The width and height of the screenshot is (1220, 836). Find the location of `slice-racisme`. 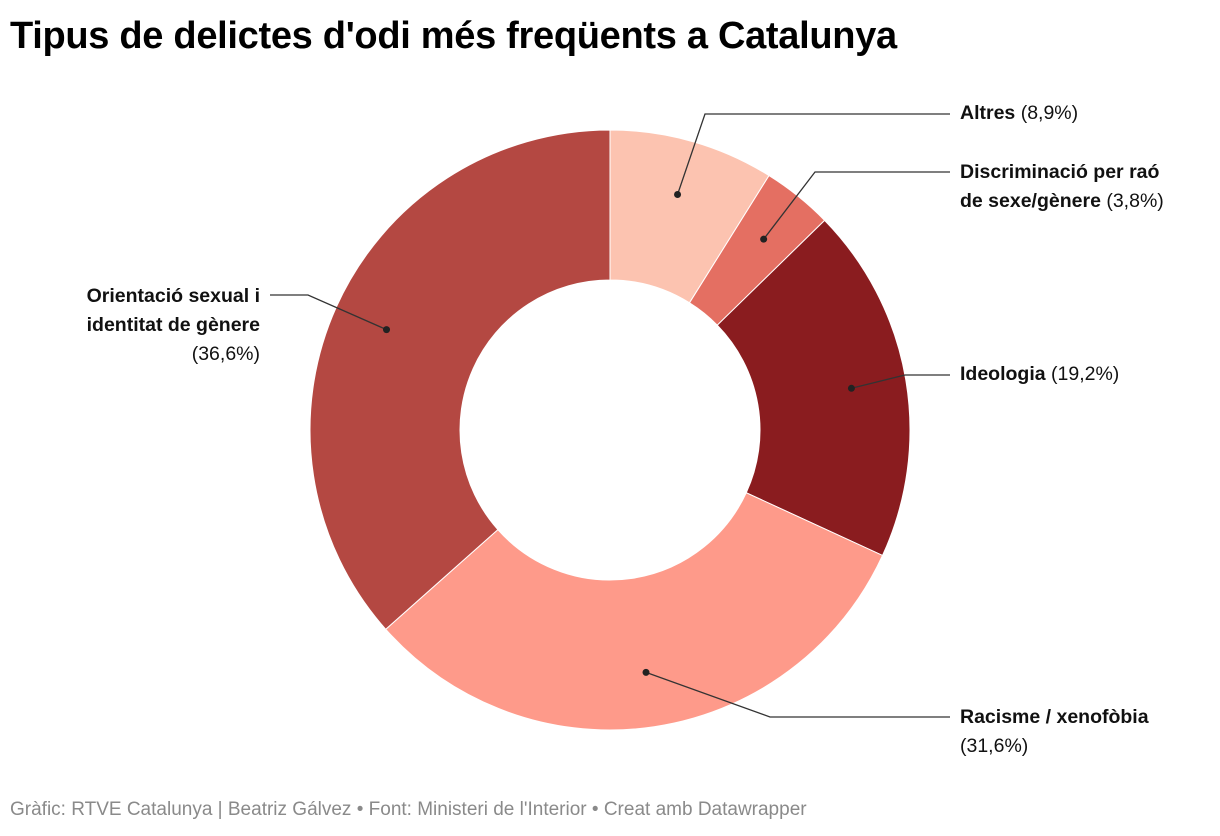

slice-racisme is located at coordinates (634, 611).